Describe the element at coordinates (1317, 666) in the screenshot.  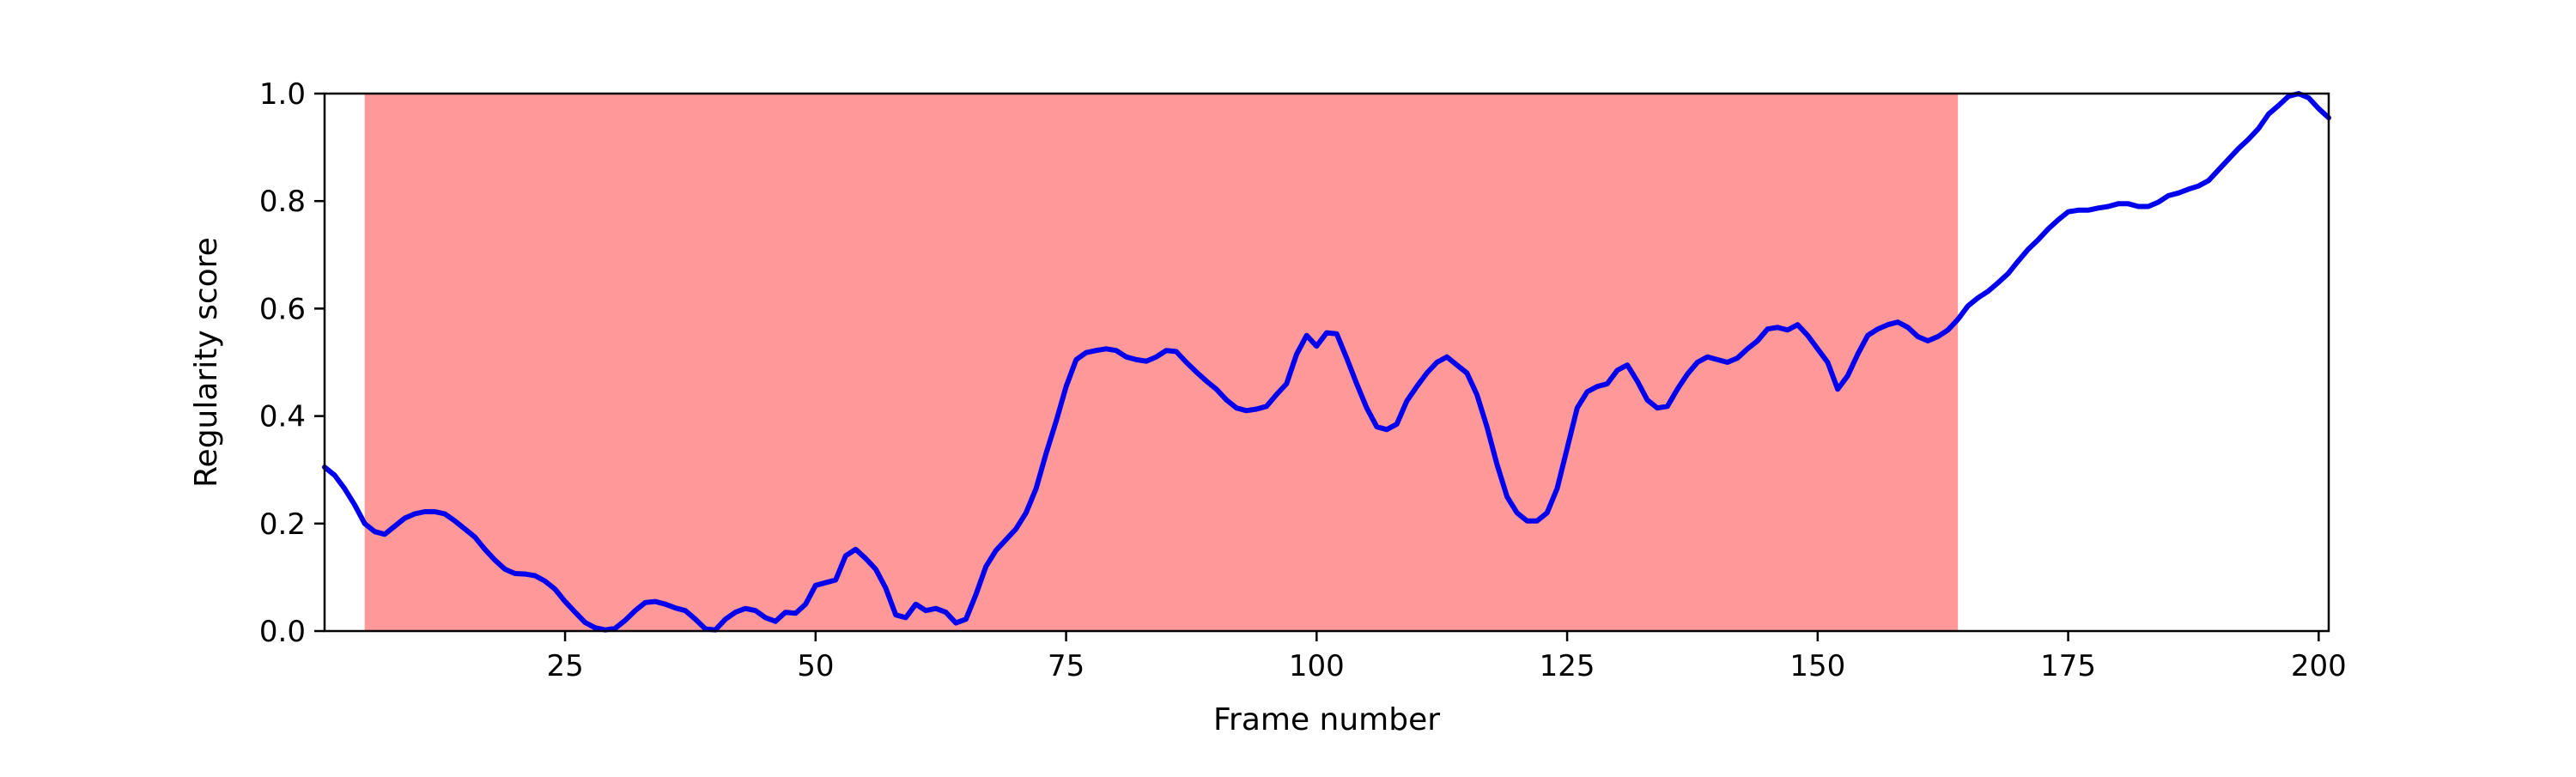
I see `x-tick-label: 100` at that location.